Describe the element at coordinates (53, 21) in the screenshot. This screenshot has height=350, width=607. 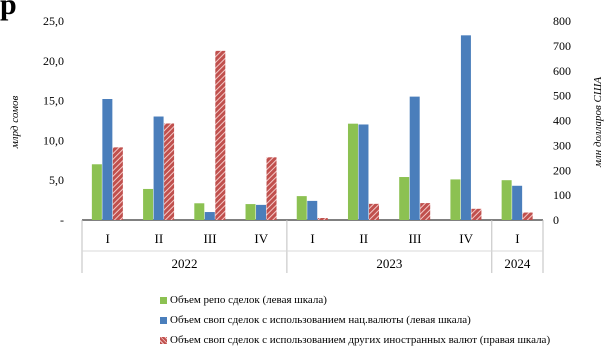
I see `left-tick-label: 25,0` at that location.